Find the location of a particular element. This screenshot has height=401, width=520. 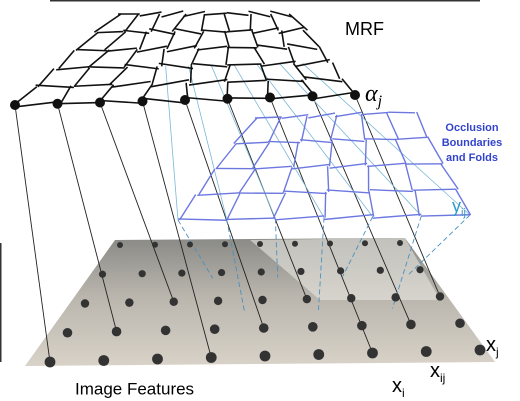

image-highlight is located at coordinates (345, 269).